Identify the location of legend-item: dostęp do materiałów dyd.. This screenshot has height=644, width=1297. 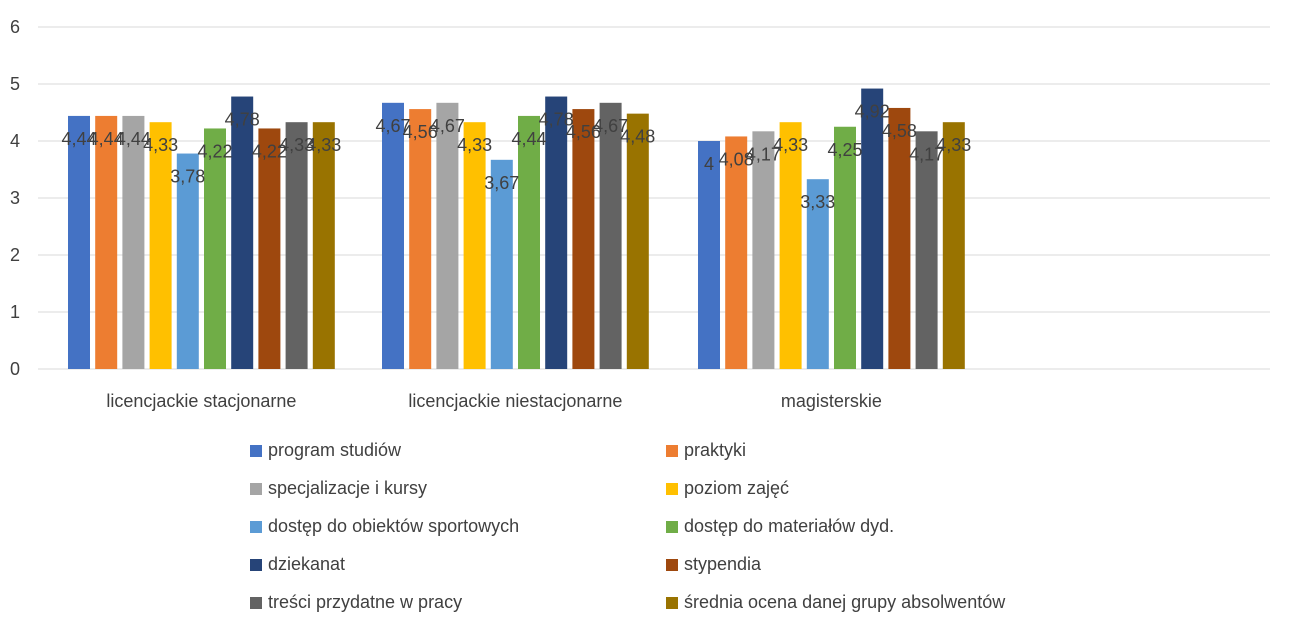
(780, 526).